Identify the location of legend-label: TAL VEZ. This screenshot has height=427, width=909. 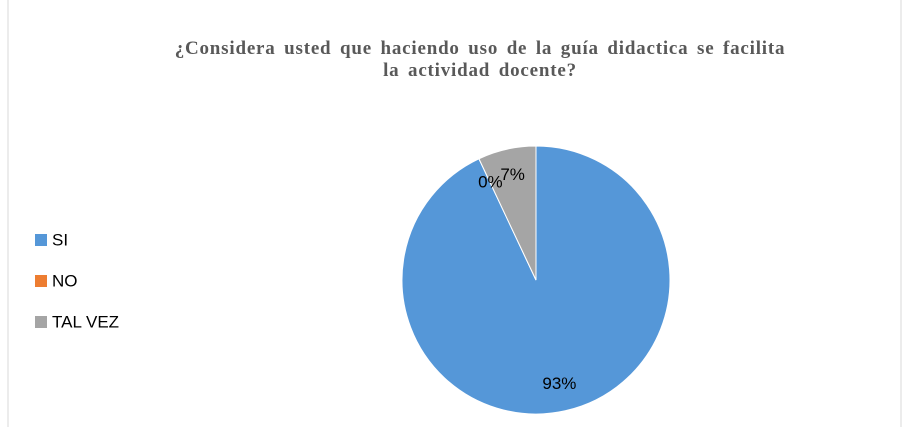
(85, 321).